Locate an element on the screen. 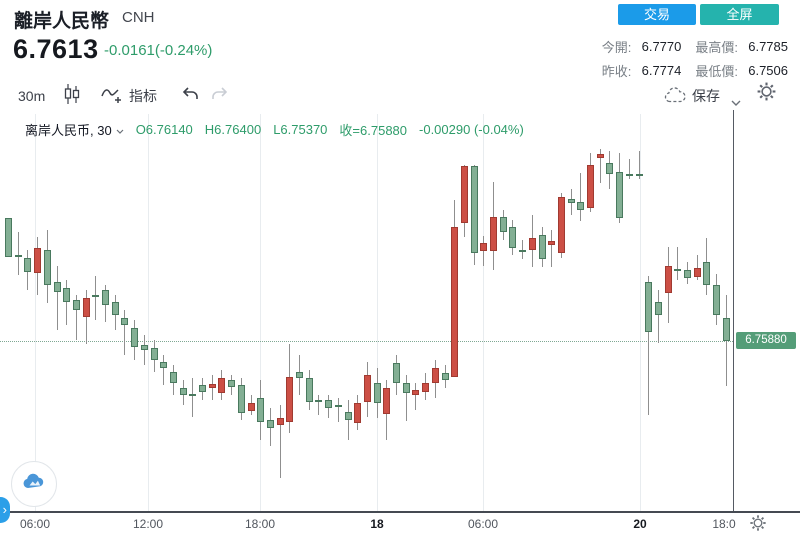  trade-button: 交易 is located at coordinates (657, 14).